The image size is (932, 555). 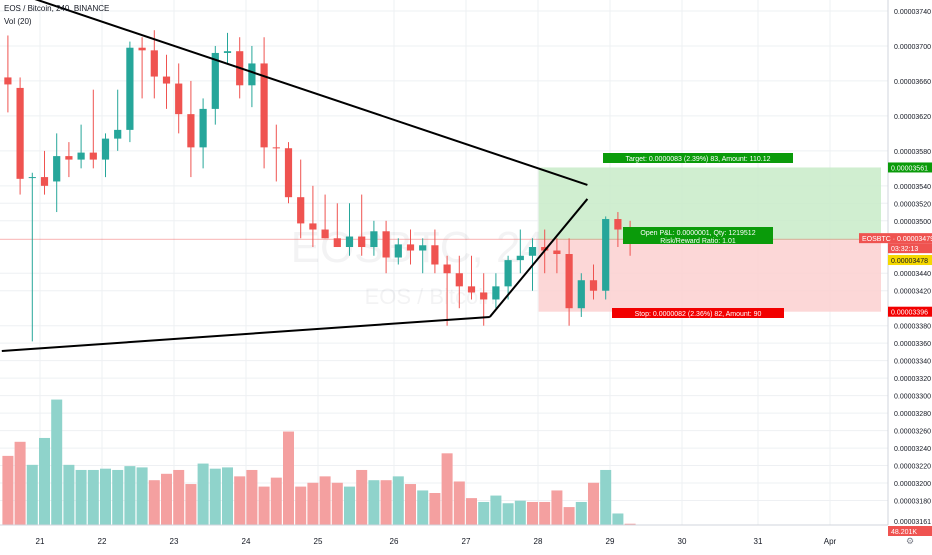 What do you see at coordinates (912, 204) in the screenshot?
I see `price-tick-label: 0.00003520` at bounding box center [912, 204].